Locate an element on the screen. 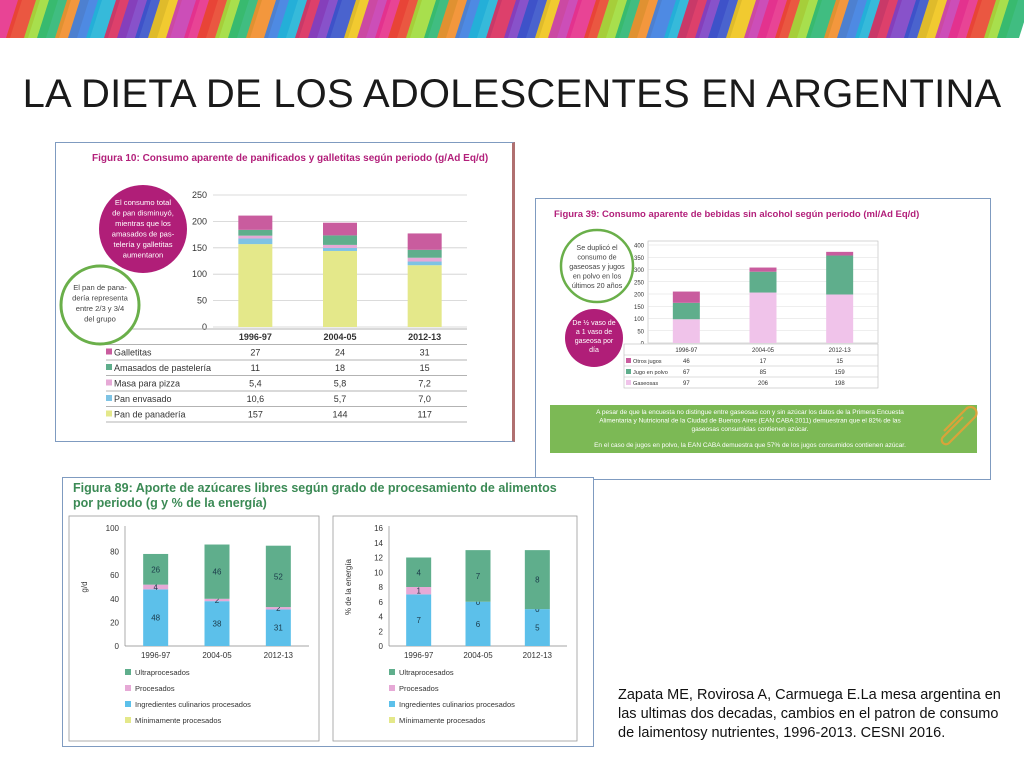 The image size is (1024, 768). y-tick-label: 150 is located at coordinates (639, 308).